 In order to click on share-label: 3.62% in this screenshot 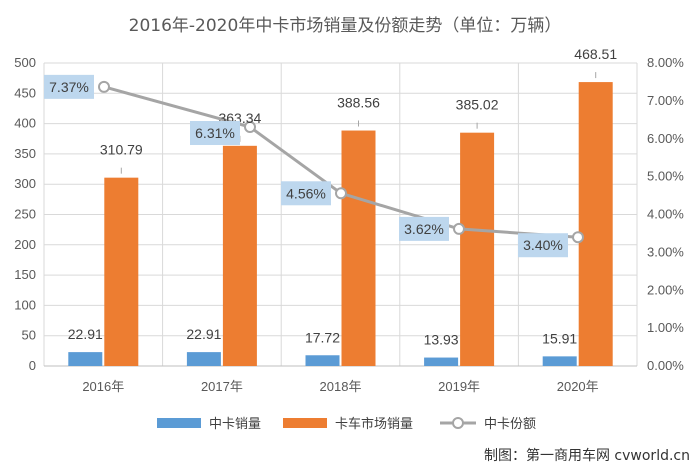, I will do `click(424, 229)`.